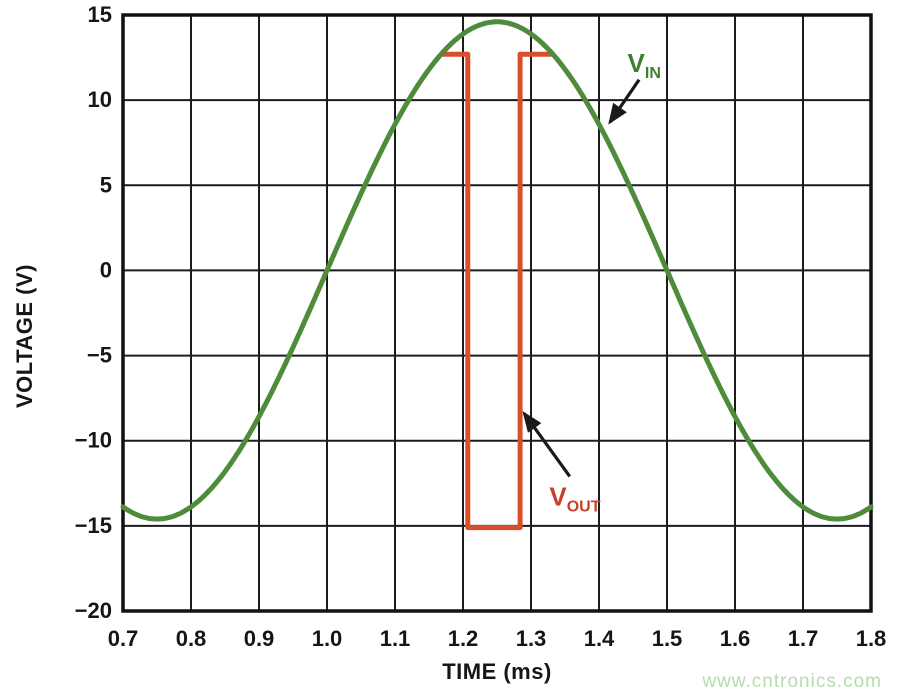 This screenshot has width=900, height=696. Describe the element at coordinates (547, 444) in the screenshot. I see `vout-arrow` at that location.